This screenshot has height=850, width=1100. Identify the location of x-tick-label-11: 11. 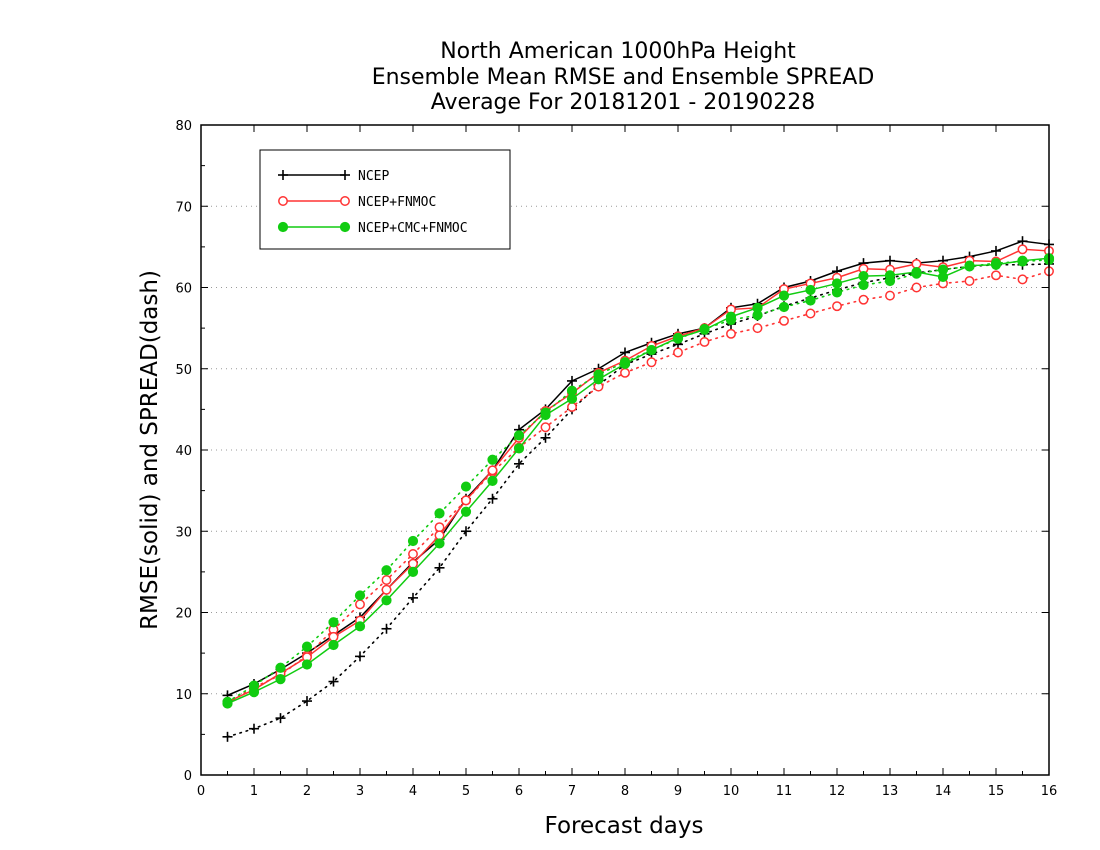
(784, 791).